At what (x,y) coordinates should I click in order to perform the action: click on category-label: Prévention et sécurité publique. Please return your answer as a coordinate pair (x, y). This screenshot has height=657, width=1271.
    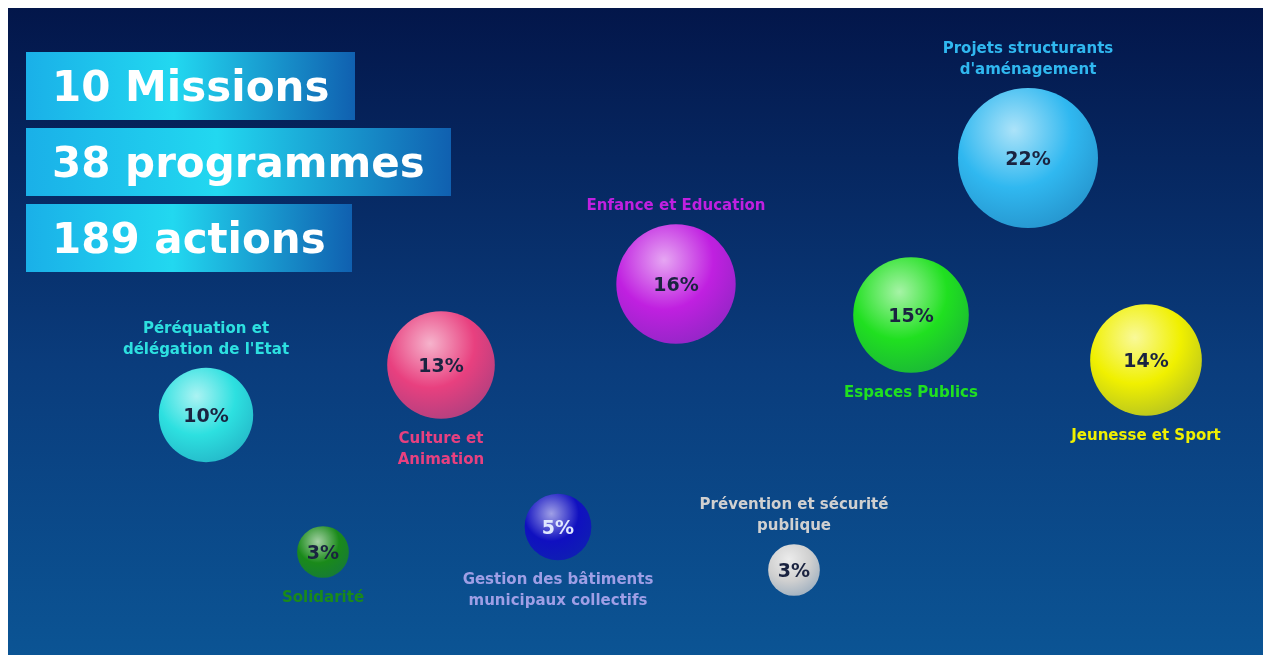
    Looking at the image, I should click on (794, 515).